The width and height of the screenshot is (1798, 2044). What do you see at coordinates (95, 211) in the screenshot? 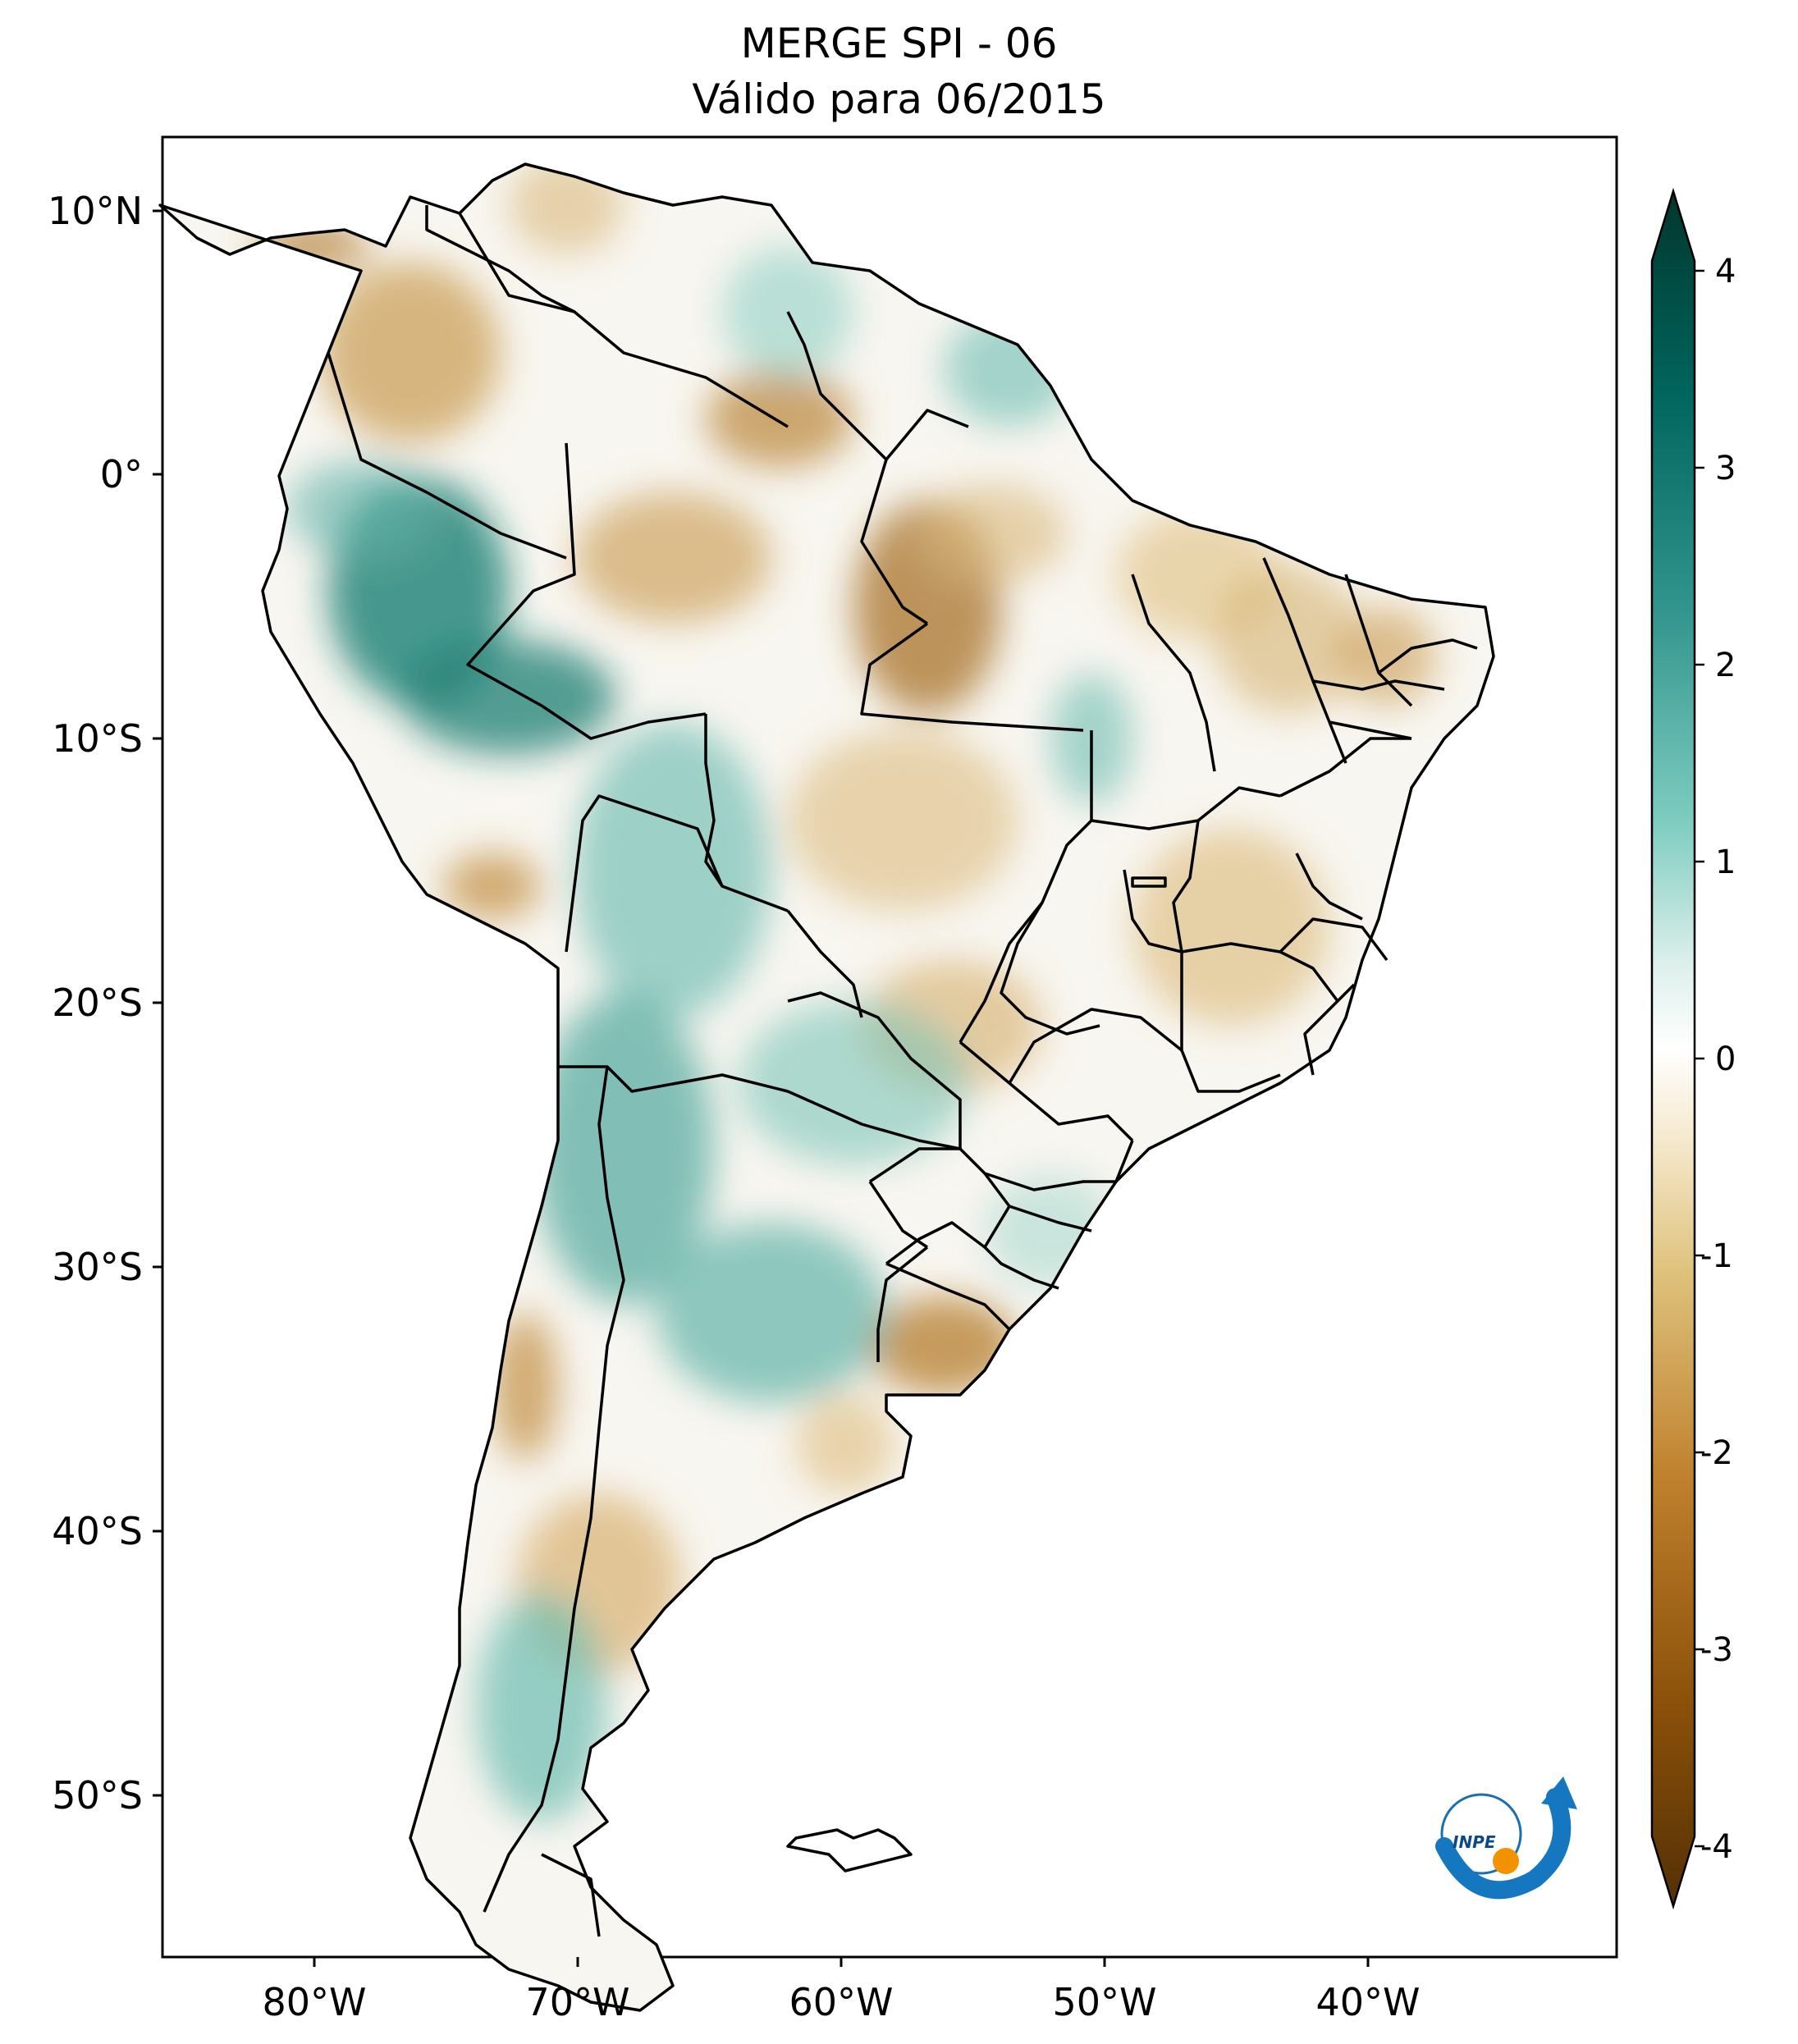
I see `y-tick-label: 10°N` at bounding box center [95, 211].